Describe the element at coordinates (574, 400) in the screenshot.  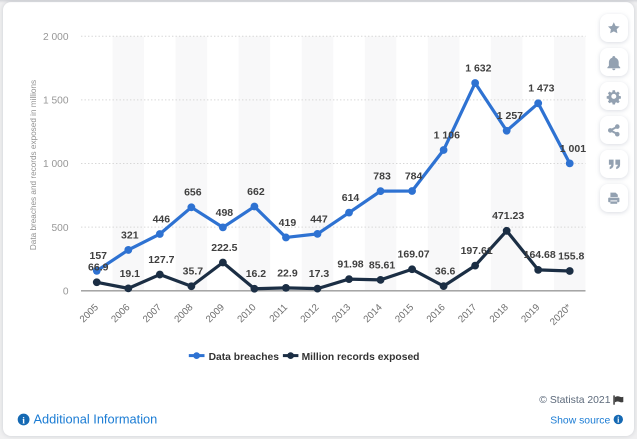
I see `svg-text: © Statista 2021` at that location.